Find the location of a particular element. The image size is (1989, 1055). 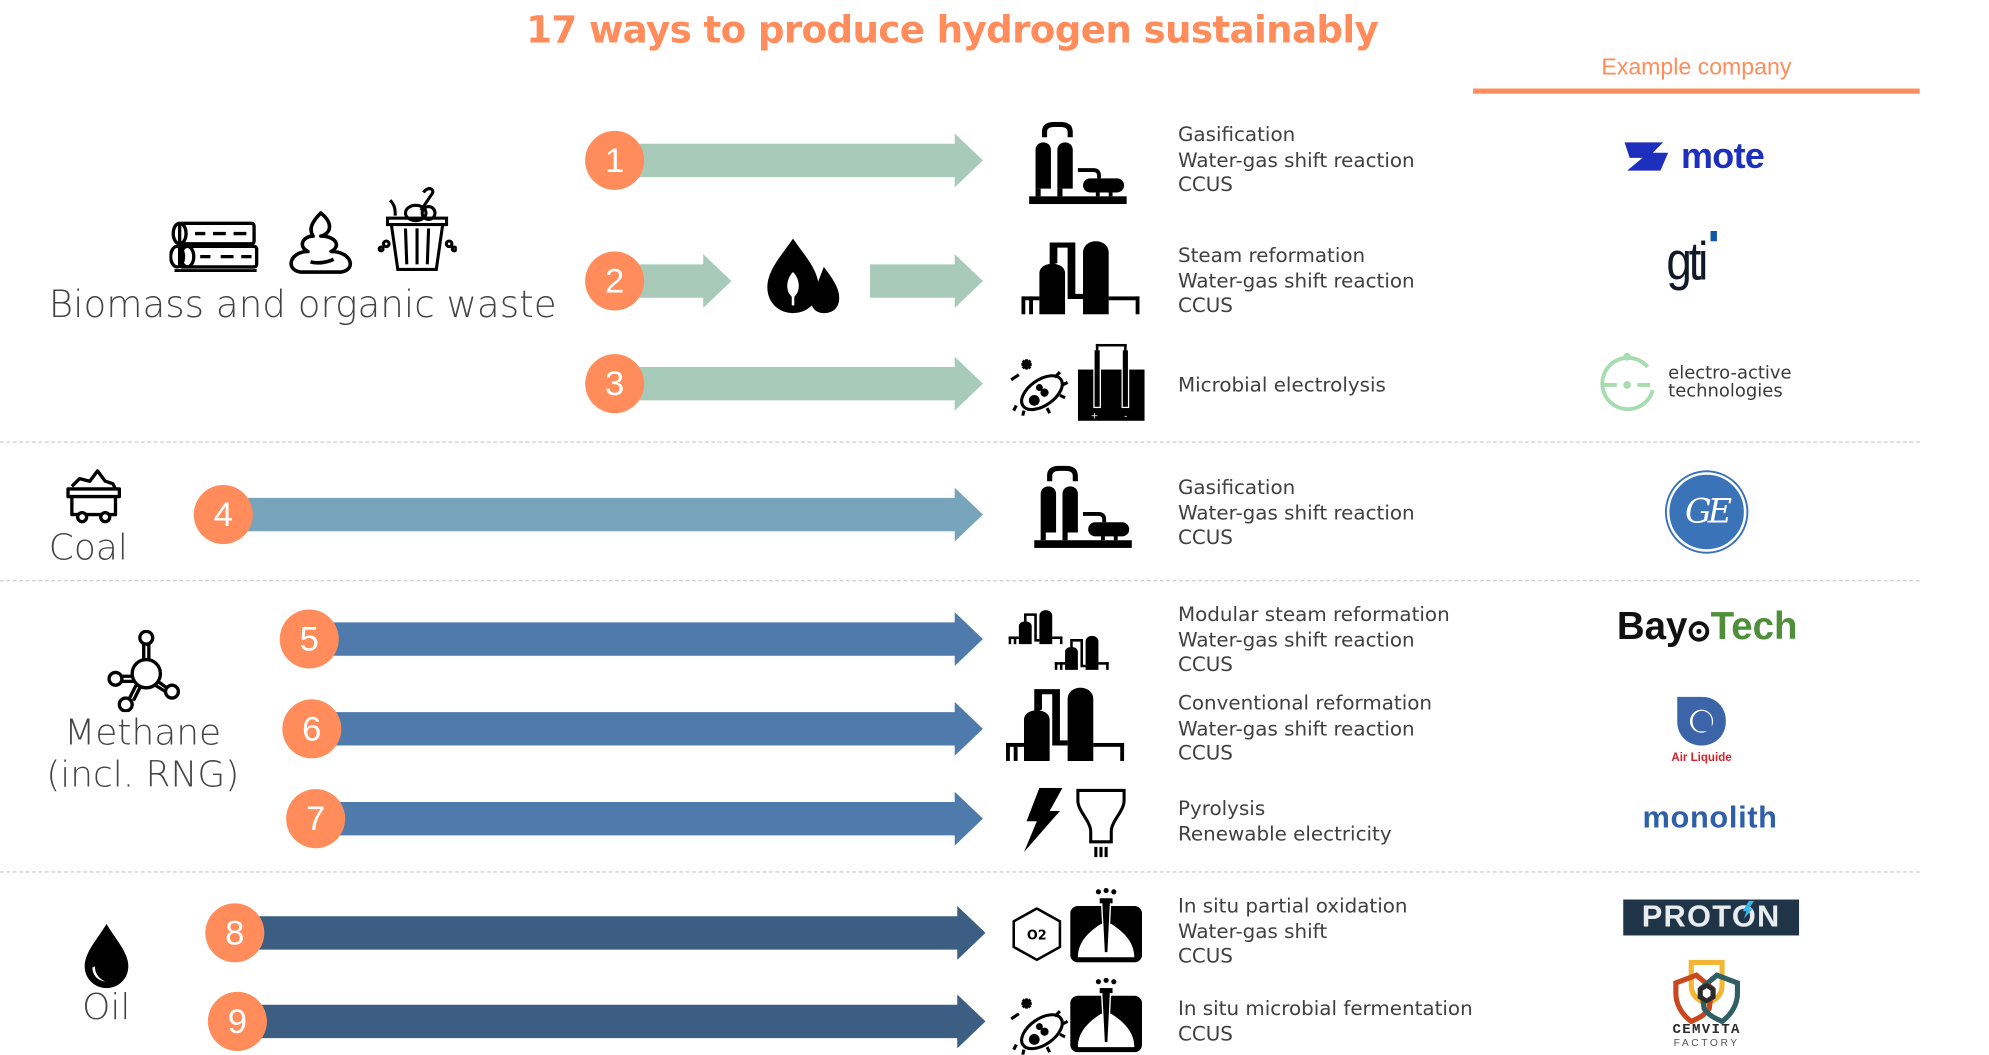

o2-label: O2 is located at coordinates (1037, 935).